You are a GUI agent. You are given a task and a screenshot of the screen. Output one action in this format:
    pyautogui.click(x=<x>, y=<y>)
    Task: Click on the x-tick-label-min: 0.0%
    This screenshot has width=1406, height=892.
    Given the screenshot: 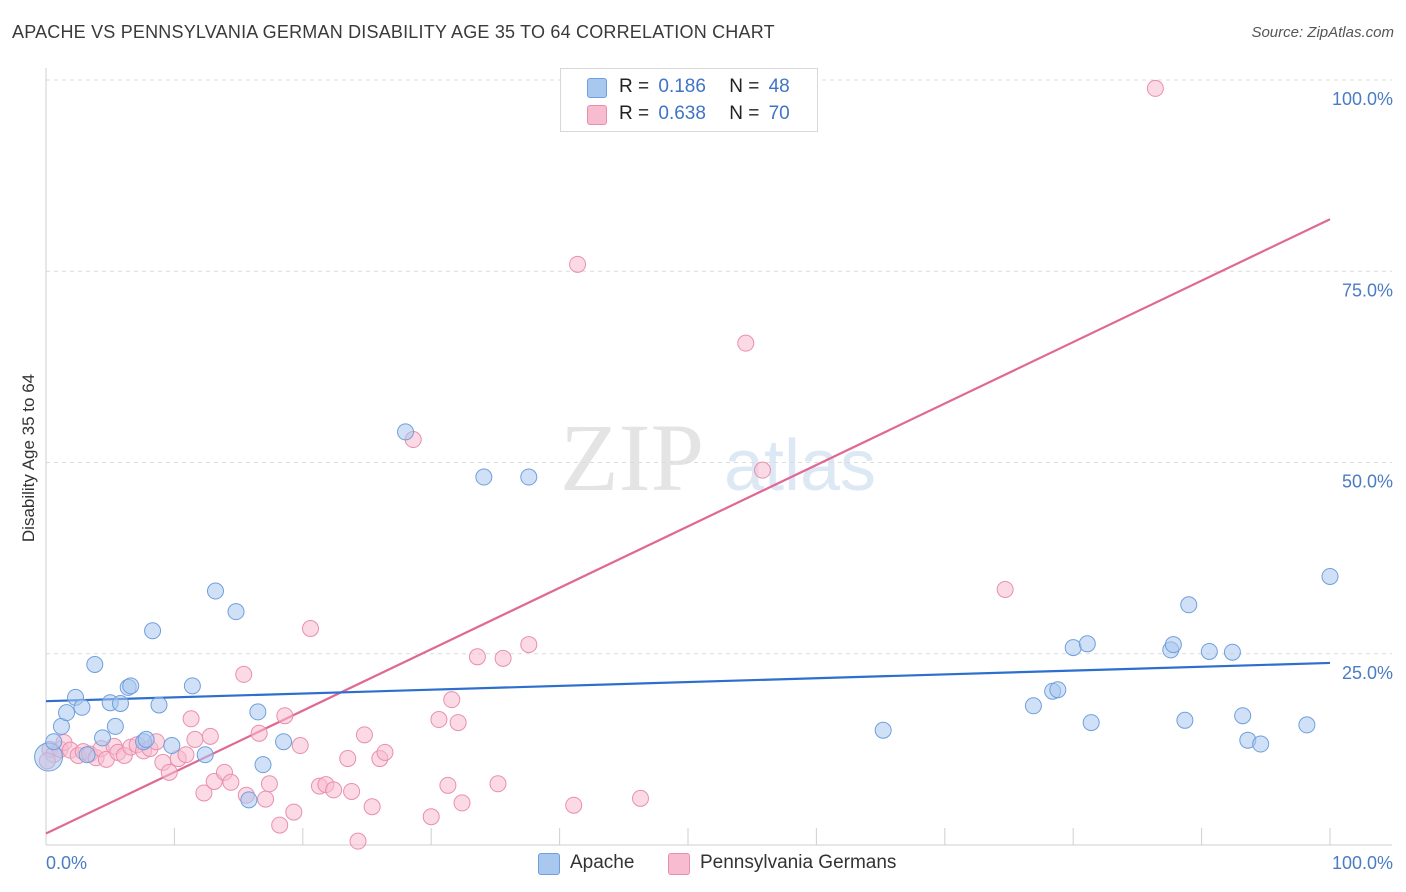 What is the action you would take?
    pyautogui.click(x=66, y=863)
    